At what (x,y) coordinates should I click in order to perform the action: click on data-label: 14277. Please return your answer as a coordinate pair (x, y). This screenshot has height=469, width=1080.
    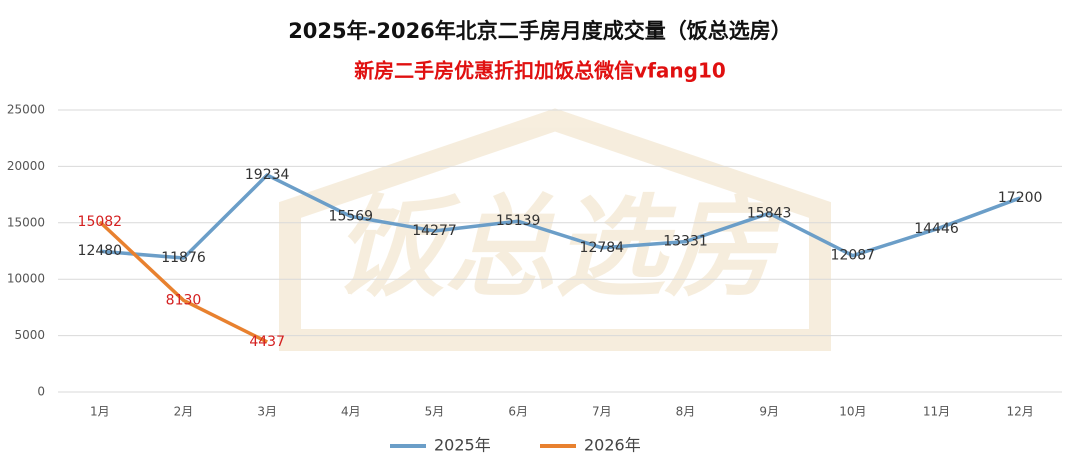
    Looking at the image, I should click on (434, 231).